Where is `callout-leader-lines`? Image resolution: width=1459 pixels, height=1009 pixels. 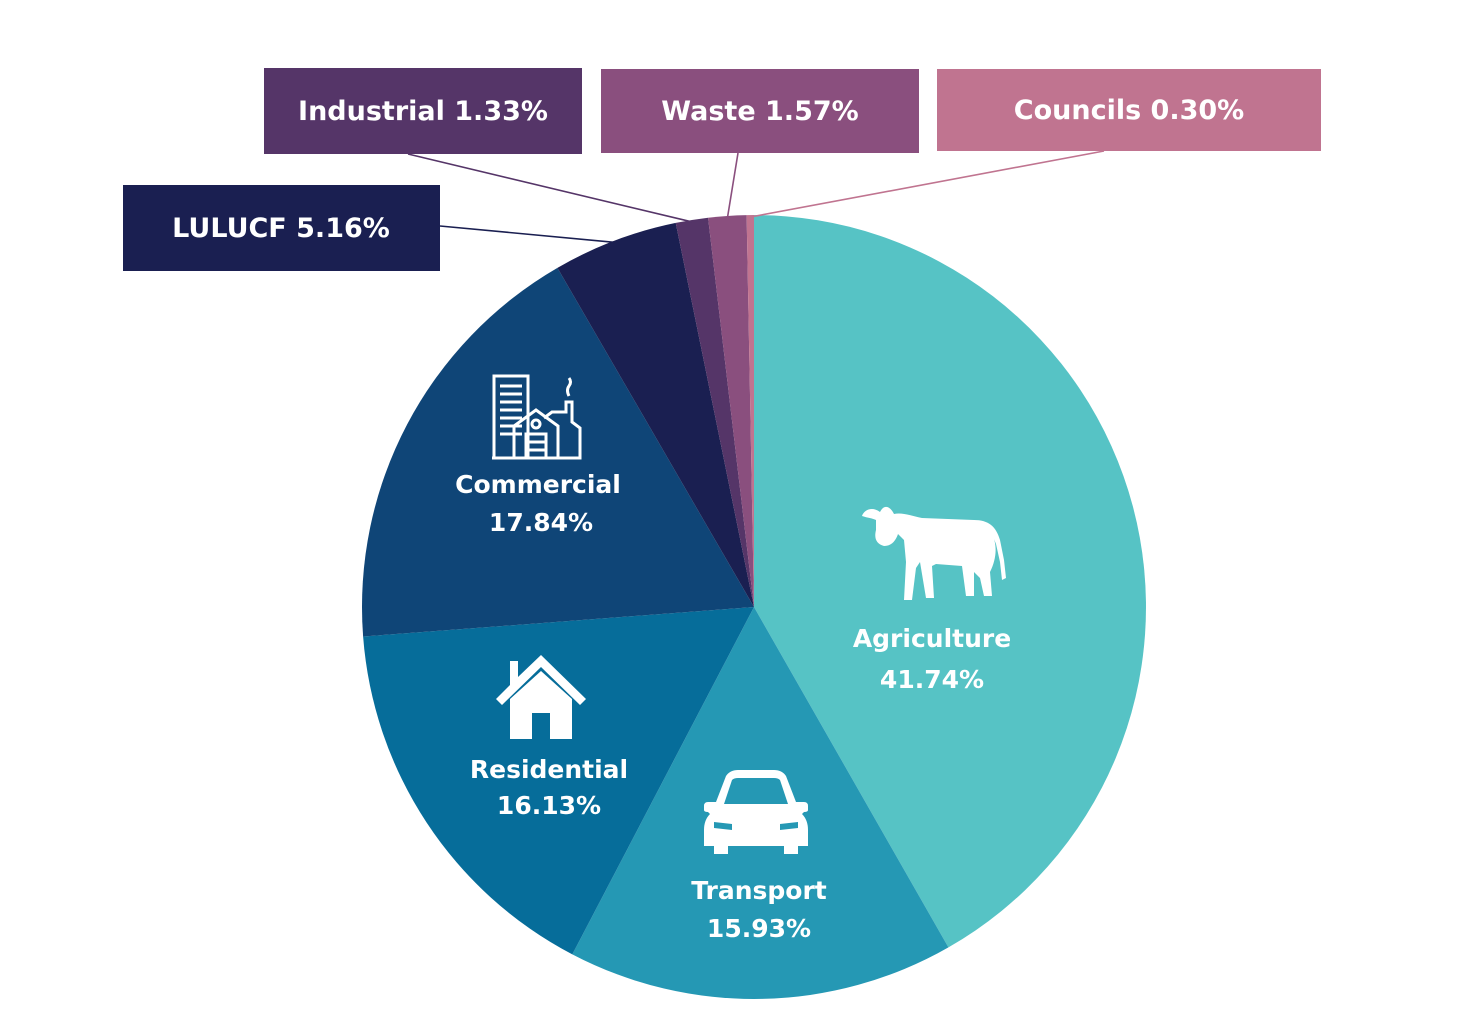 callout-leader-lines is located at coordinates (756, 197).